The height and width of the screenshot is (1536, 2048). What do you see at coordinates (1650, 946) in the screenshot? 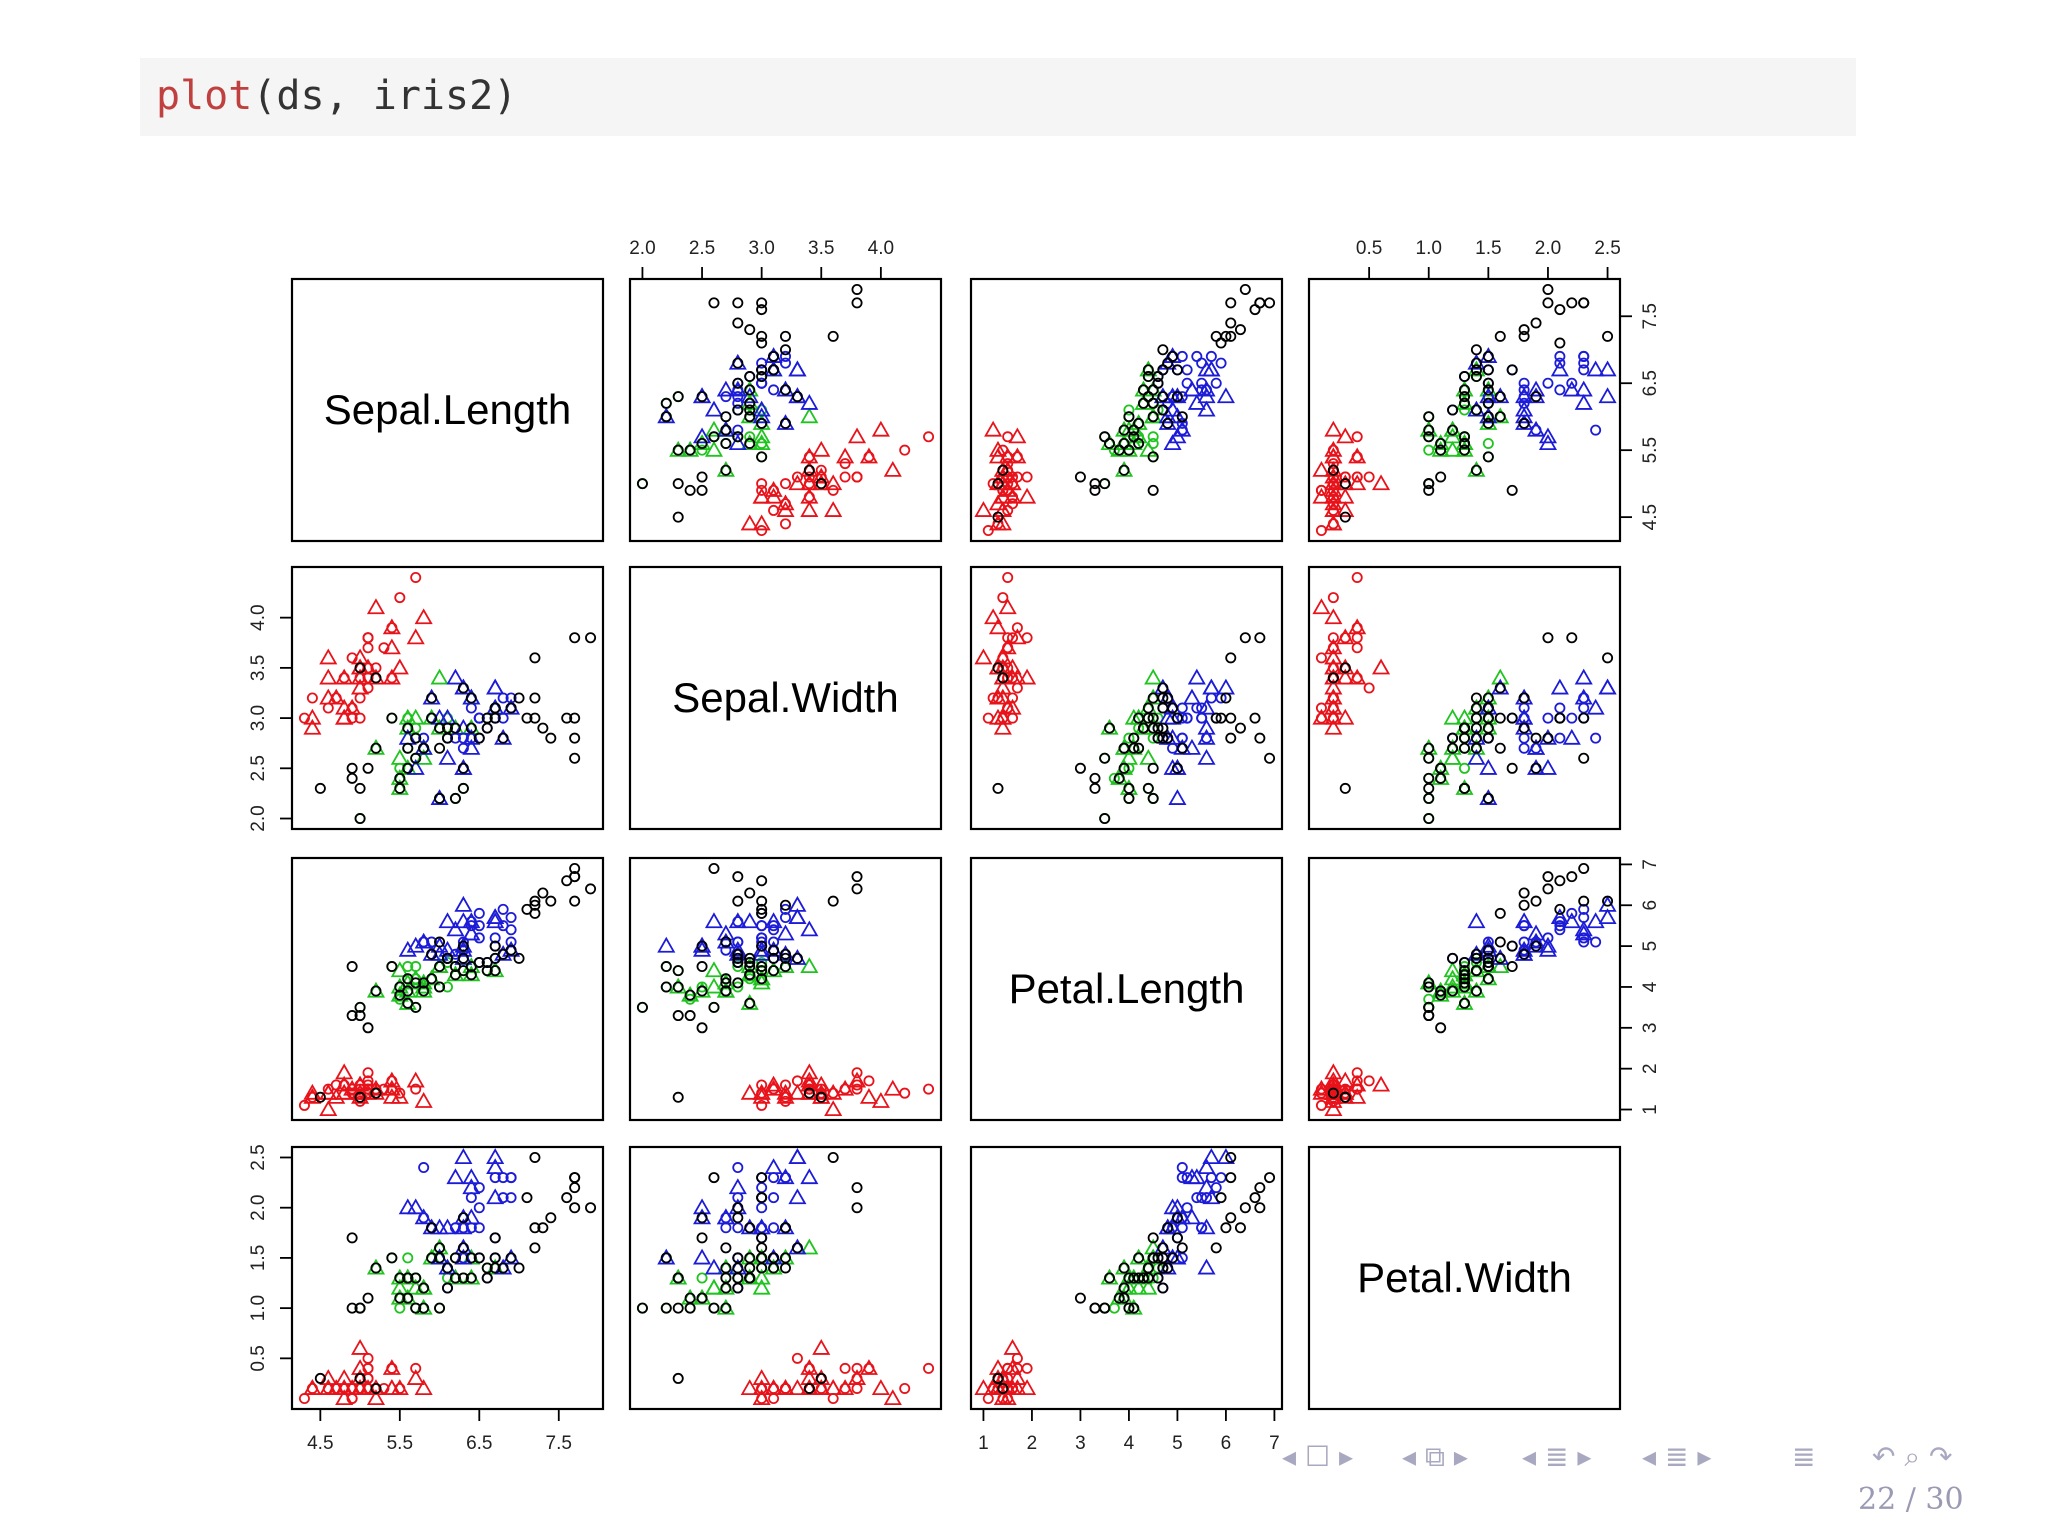
I see `tick-label: 5` at bounding box center [1650, 946].